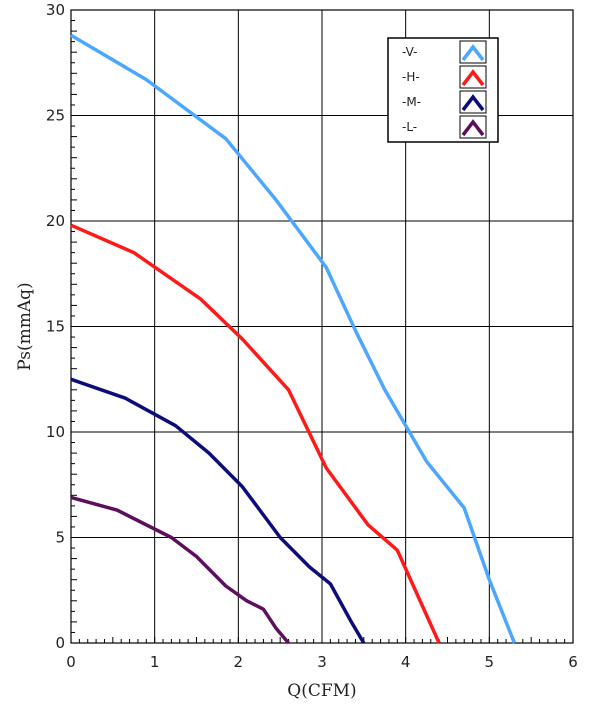 The image size is (599, 709). Describe the element at coordinates (55, 221) in the screenshot. I see `y-tick-label: 20` at that location.